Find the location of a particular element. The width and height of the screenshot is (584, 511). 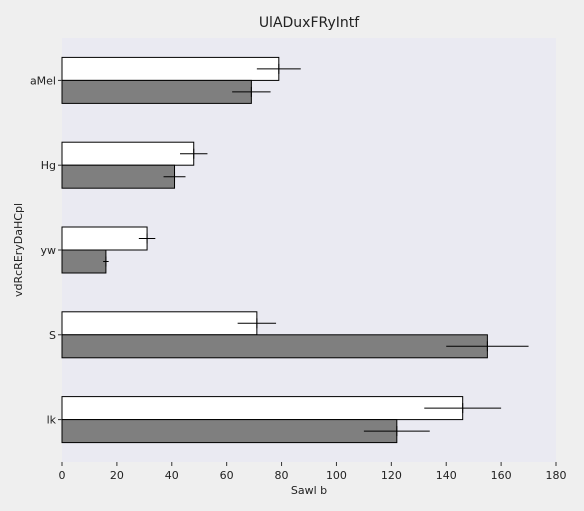

x-tick-label: 160 is located at coordinates (501, 475).